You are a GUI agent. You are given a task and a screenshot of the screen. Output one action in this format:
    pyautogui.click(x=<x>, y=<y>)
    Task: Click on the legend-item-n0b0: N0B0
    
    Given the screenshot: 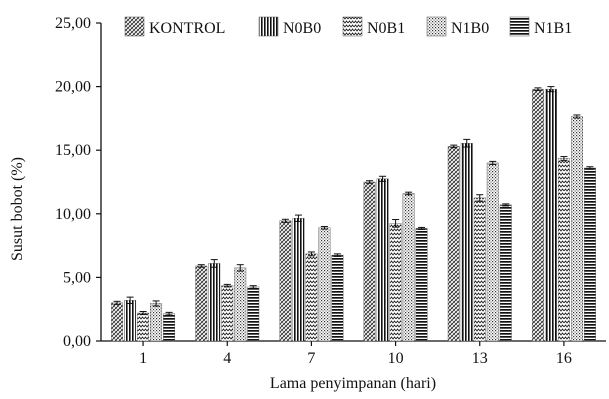 What is the action you would take?
    pyautogui.click(x=289, y=26)
    